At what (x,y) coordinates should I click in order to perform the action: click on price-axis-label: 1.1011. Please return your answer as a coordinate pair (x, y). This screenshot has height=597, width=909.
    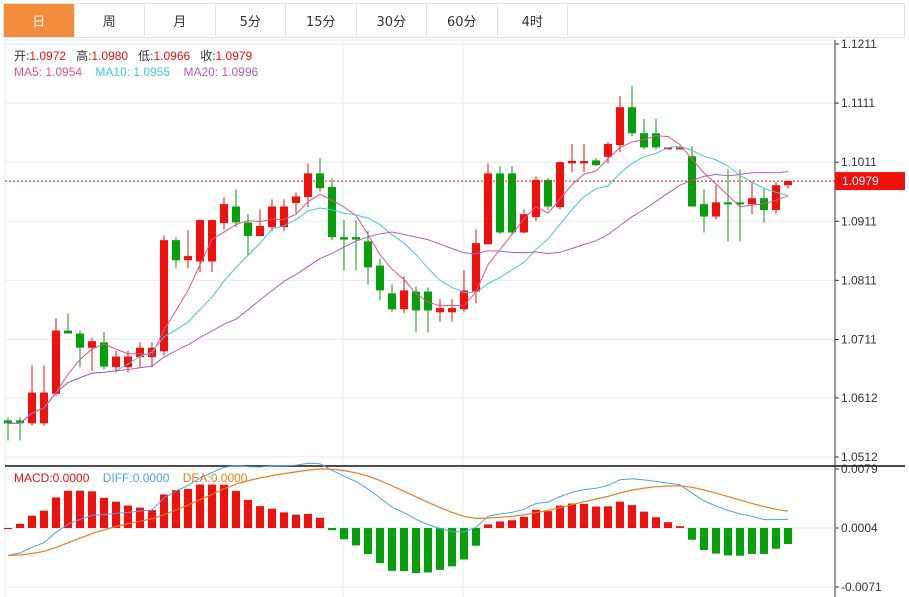
    Looking at the image, I should click on (859, 162).